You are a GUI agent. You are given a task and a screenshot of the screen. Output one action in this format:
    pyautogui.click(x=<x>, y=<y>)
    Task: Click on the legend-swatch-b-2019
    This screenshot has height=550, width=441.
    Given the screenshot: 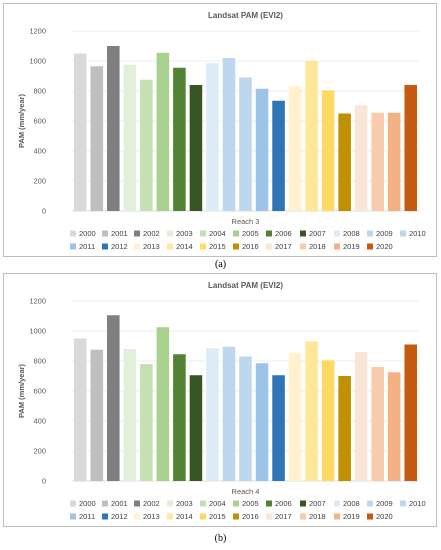 What is the action you would take?
    pyautogui.click(x=337, y=516)
    